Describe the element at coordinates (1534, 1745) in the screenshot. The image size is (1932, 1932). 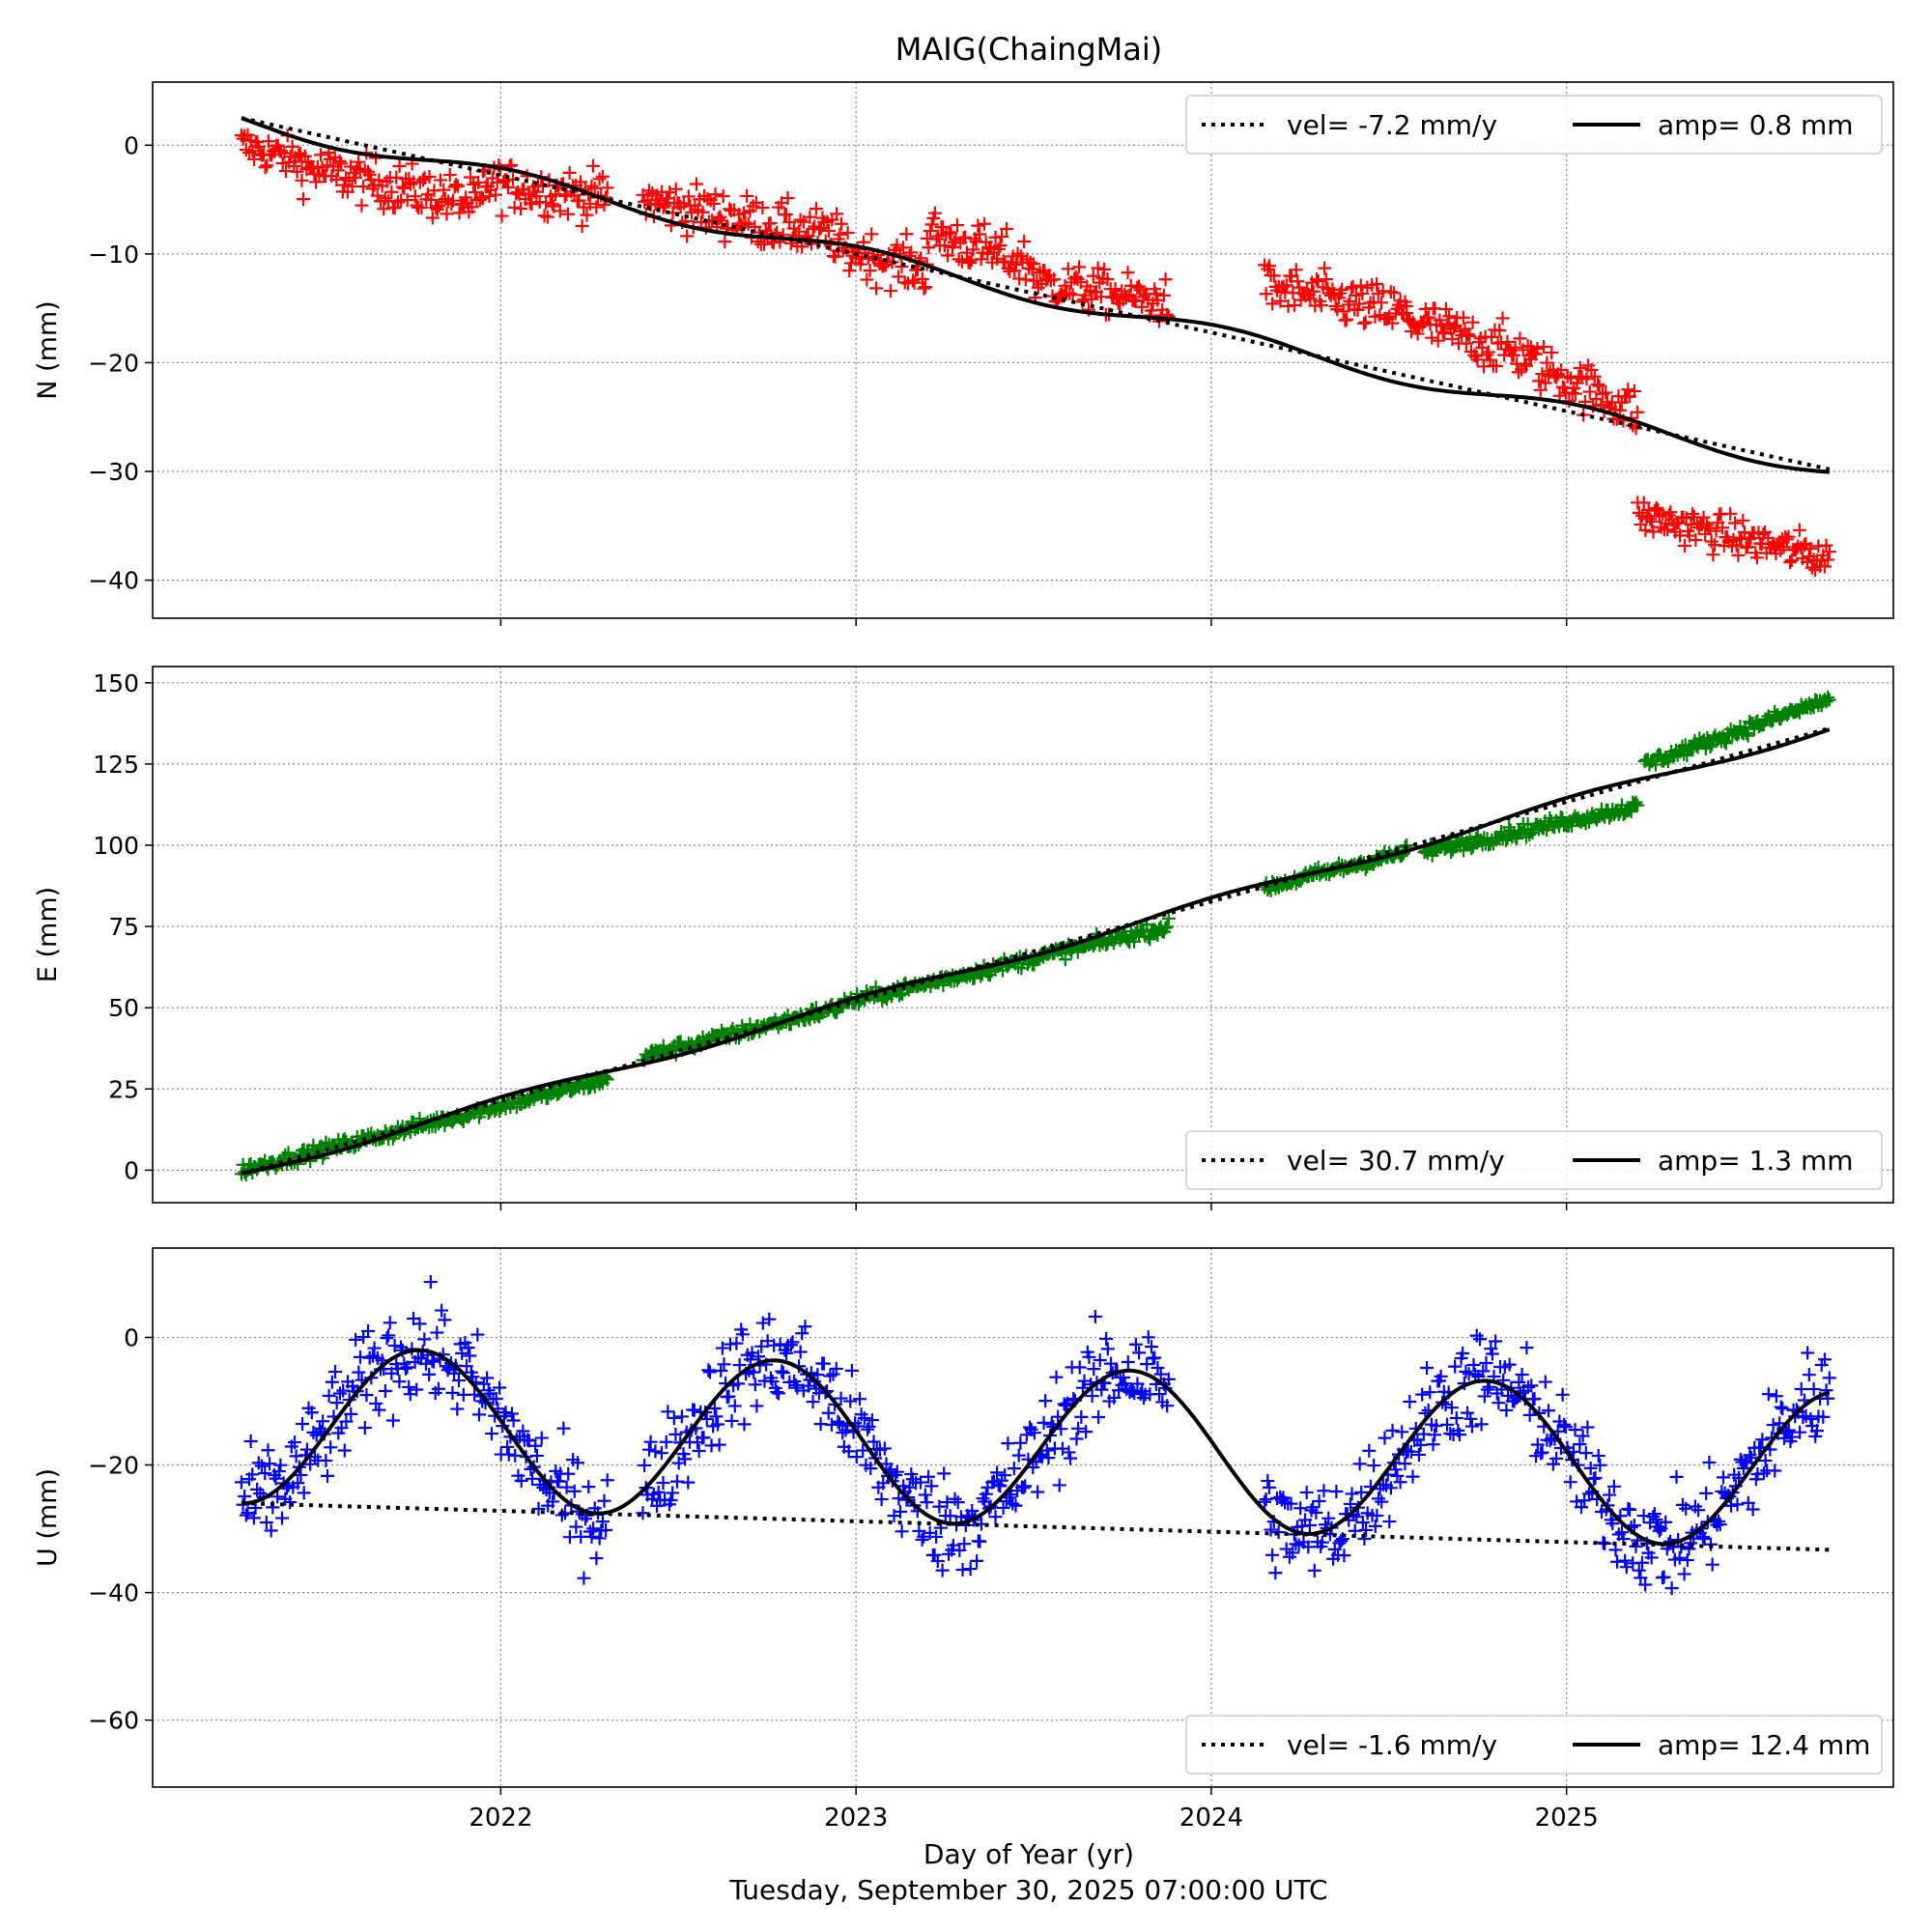
I see `legend: vel= -1.6 mm/y amp= 12.4 mm` at that location.